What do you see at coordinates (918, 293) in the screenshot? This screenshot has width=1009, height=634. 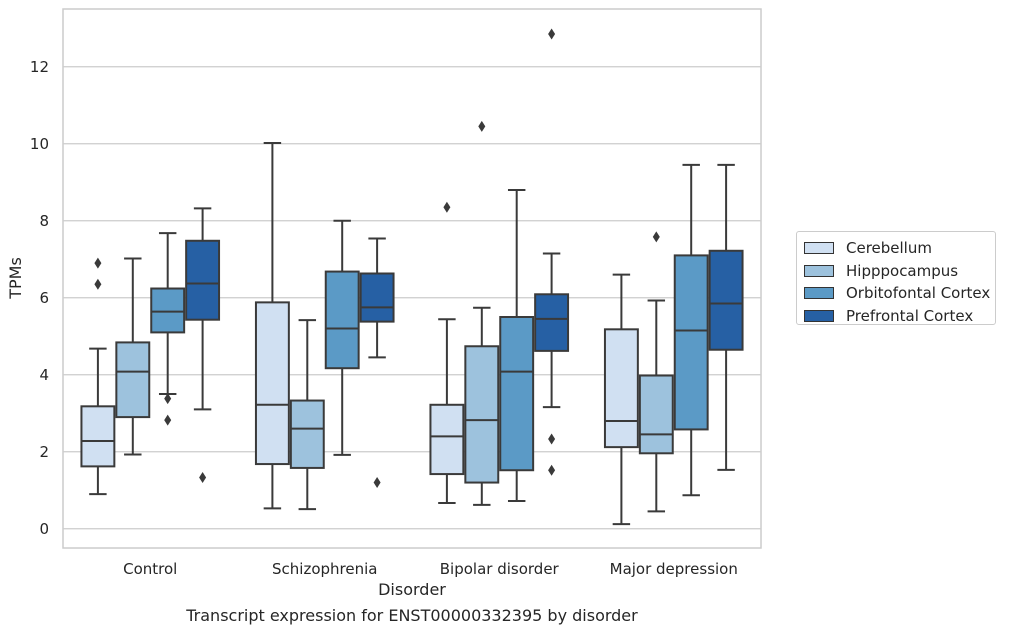 I see `legend-label: Orbitofontal Cortex` at bounding box center [918, 293].